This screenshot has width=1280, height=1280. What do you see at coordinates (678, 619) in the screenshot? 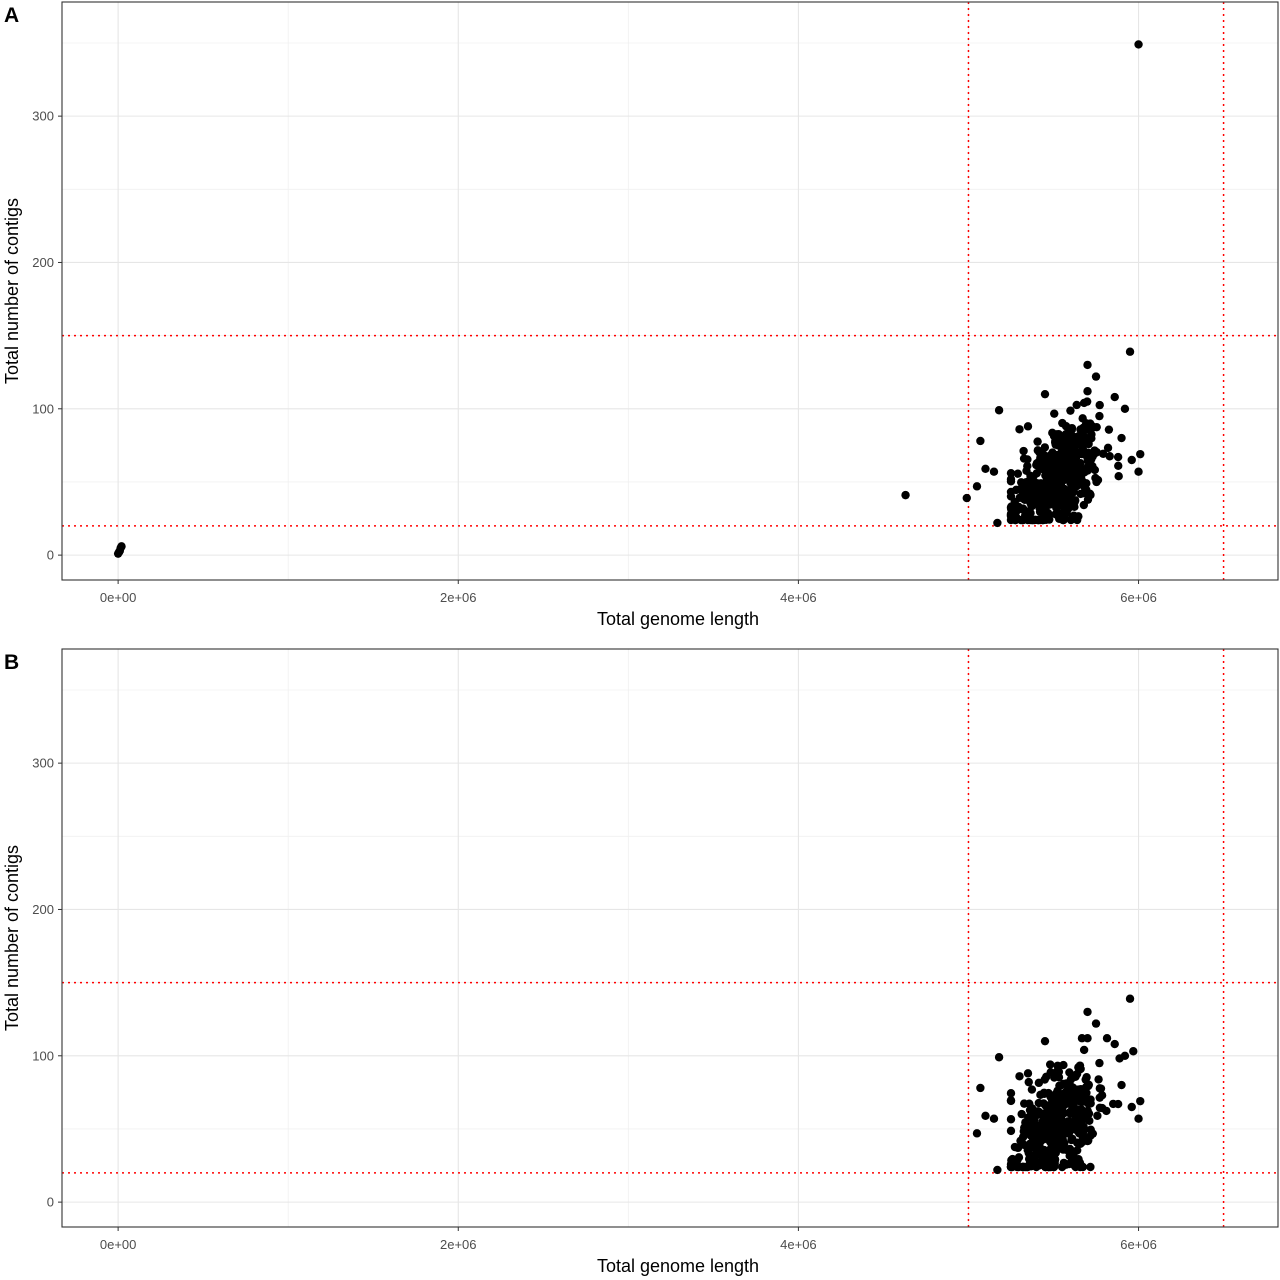
I see `x-axis-title: Total genome length` at bounding box center [678, 619].